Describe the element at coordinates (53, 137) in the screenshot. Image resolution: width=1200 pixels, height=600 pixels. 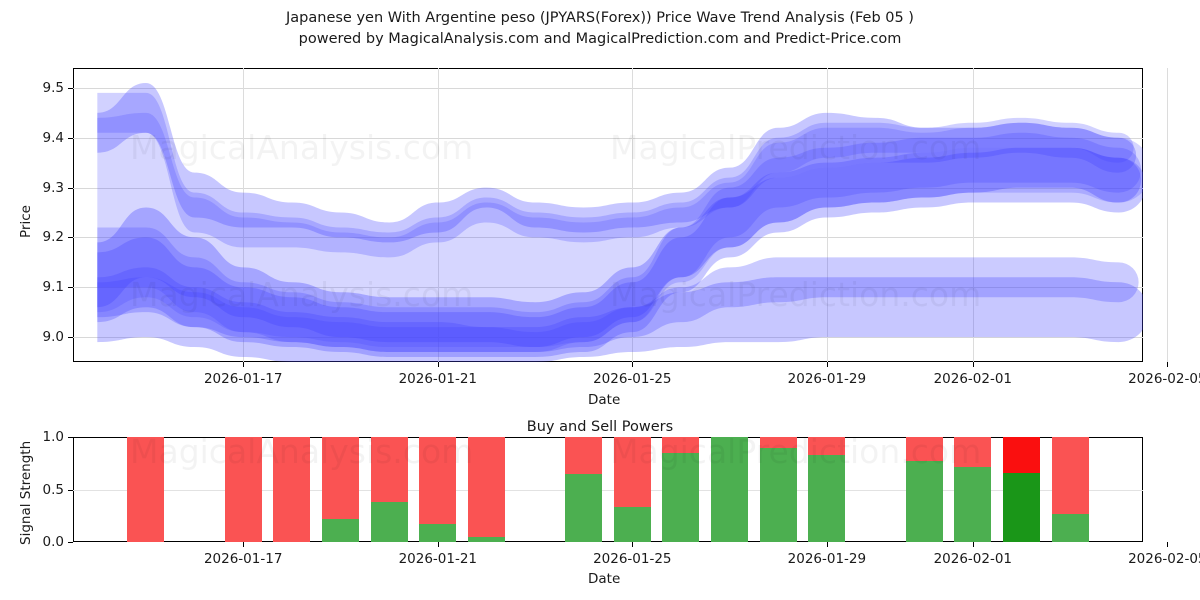
I see `wave-ytick-label-4: 9.4` at that location.